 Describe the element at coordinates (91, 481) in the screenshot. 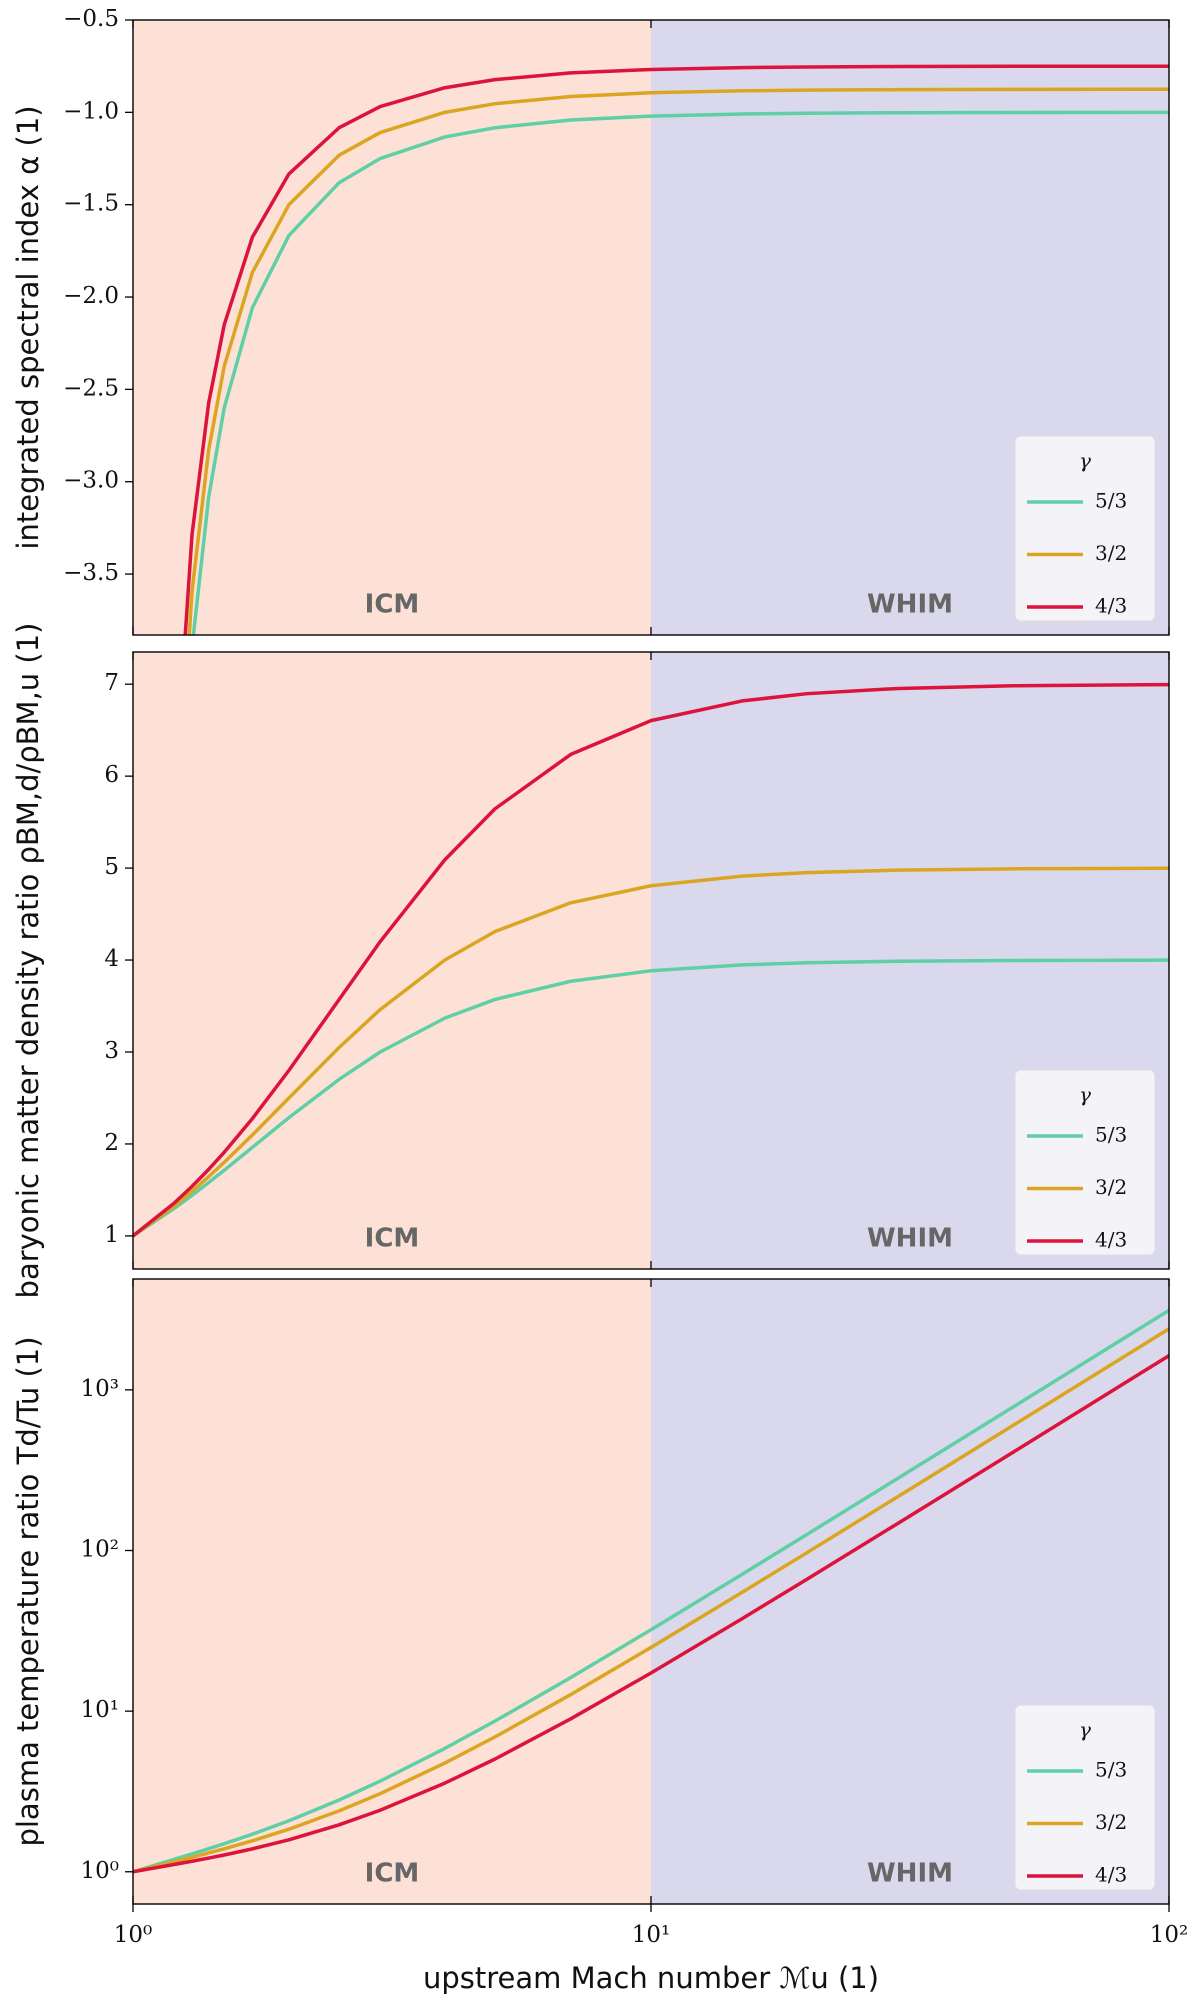

I see `y-tick-label: −3.0` at that location.